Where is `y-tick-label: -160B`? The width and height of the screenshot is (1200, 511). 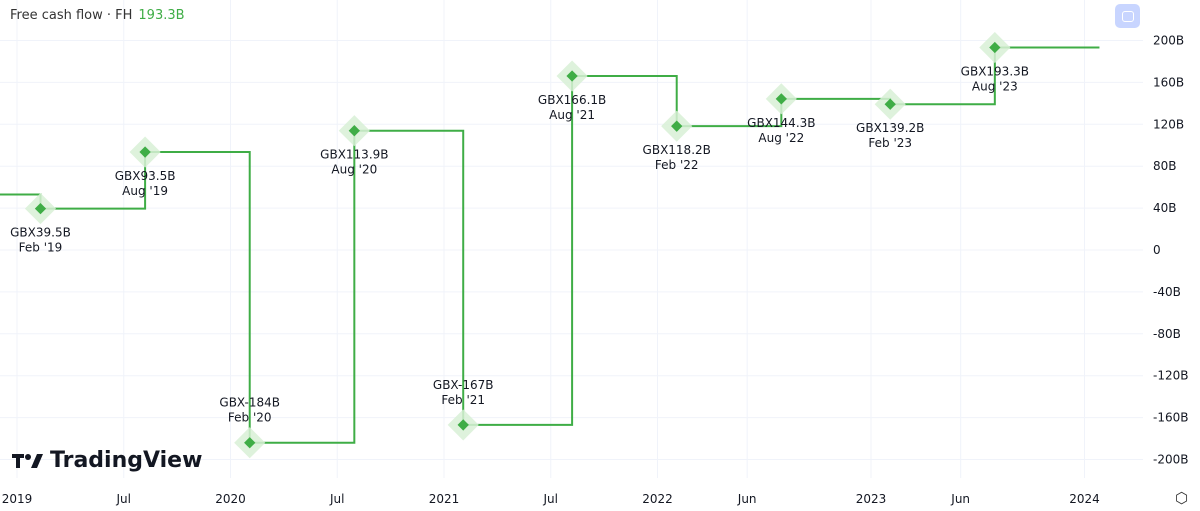 y-tick-label: -160B is located at coordinates (1170, 418).